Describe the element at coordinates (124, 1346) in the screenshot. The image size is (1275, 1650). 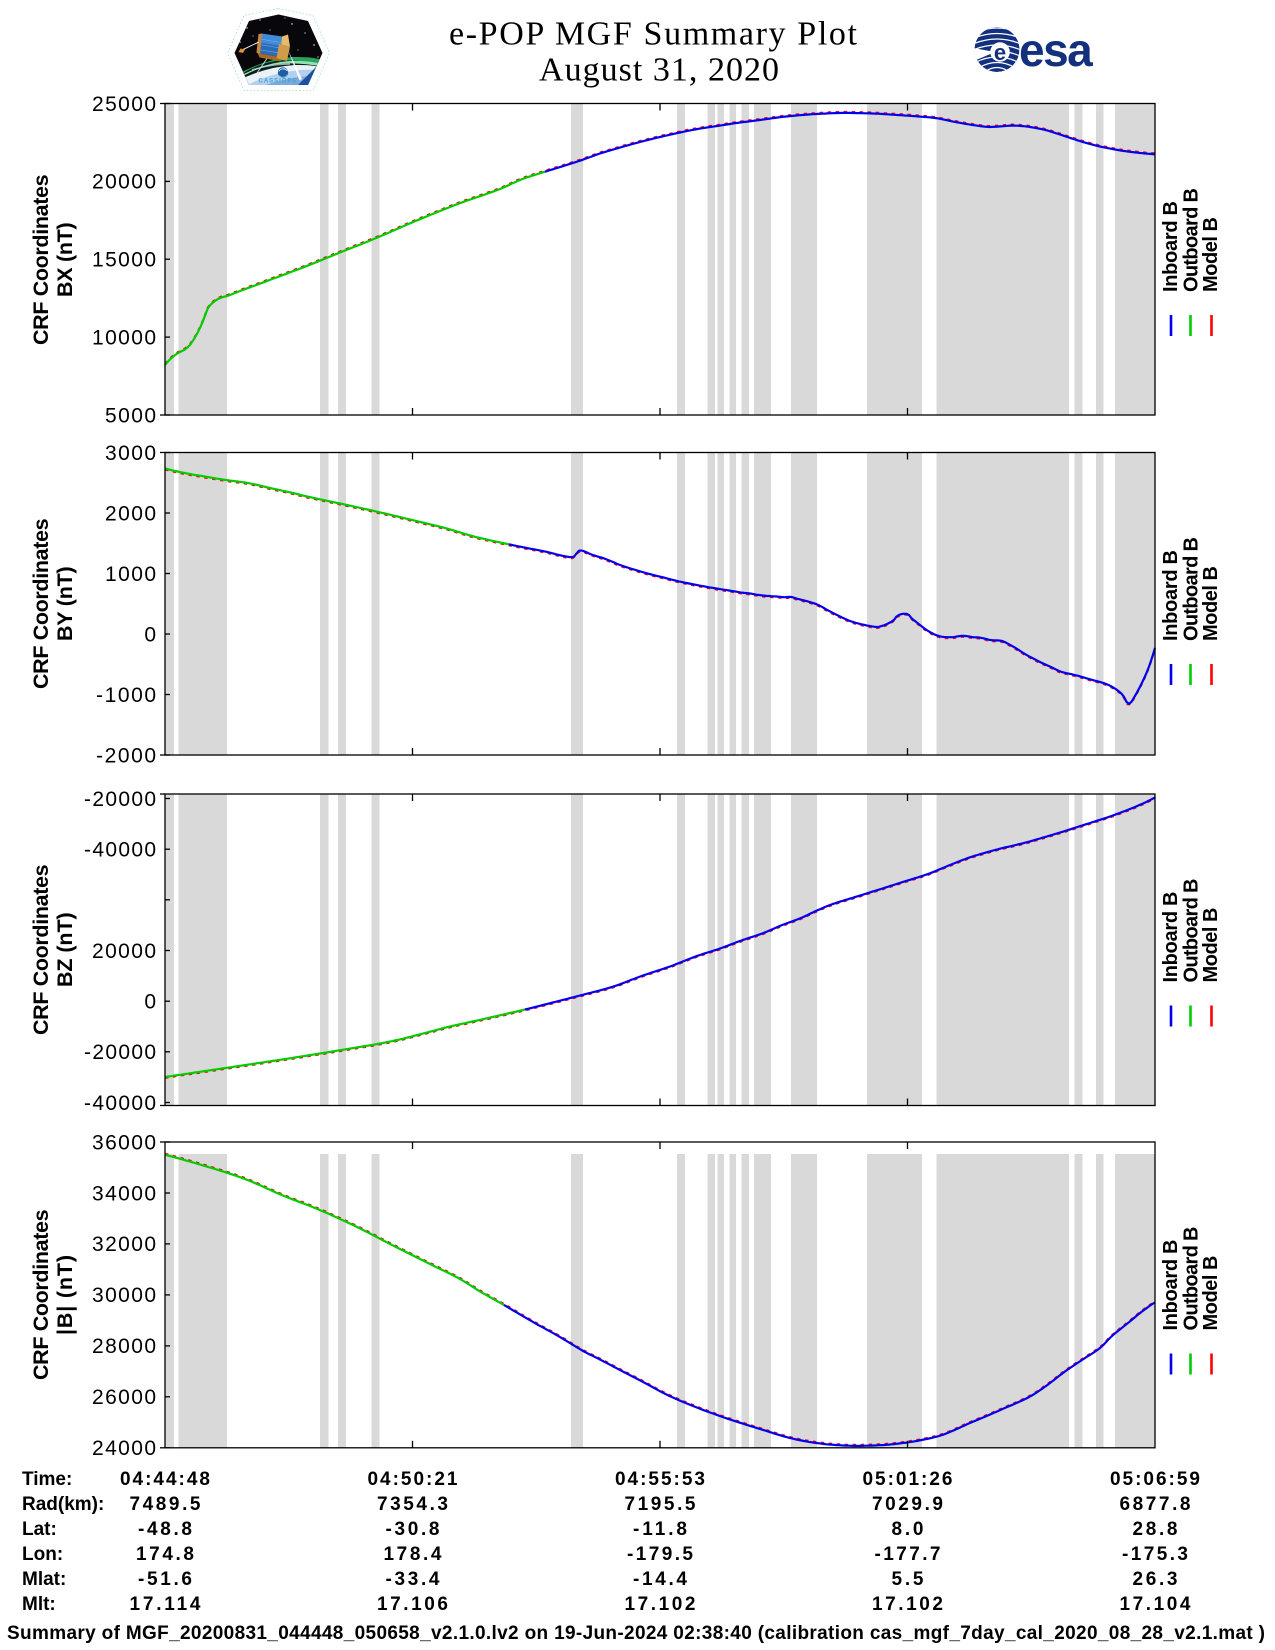
I see `svg-text: 28000` at that location.